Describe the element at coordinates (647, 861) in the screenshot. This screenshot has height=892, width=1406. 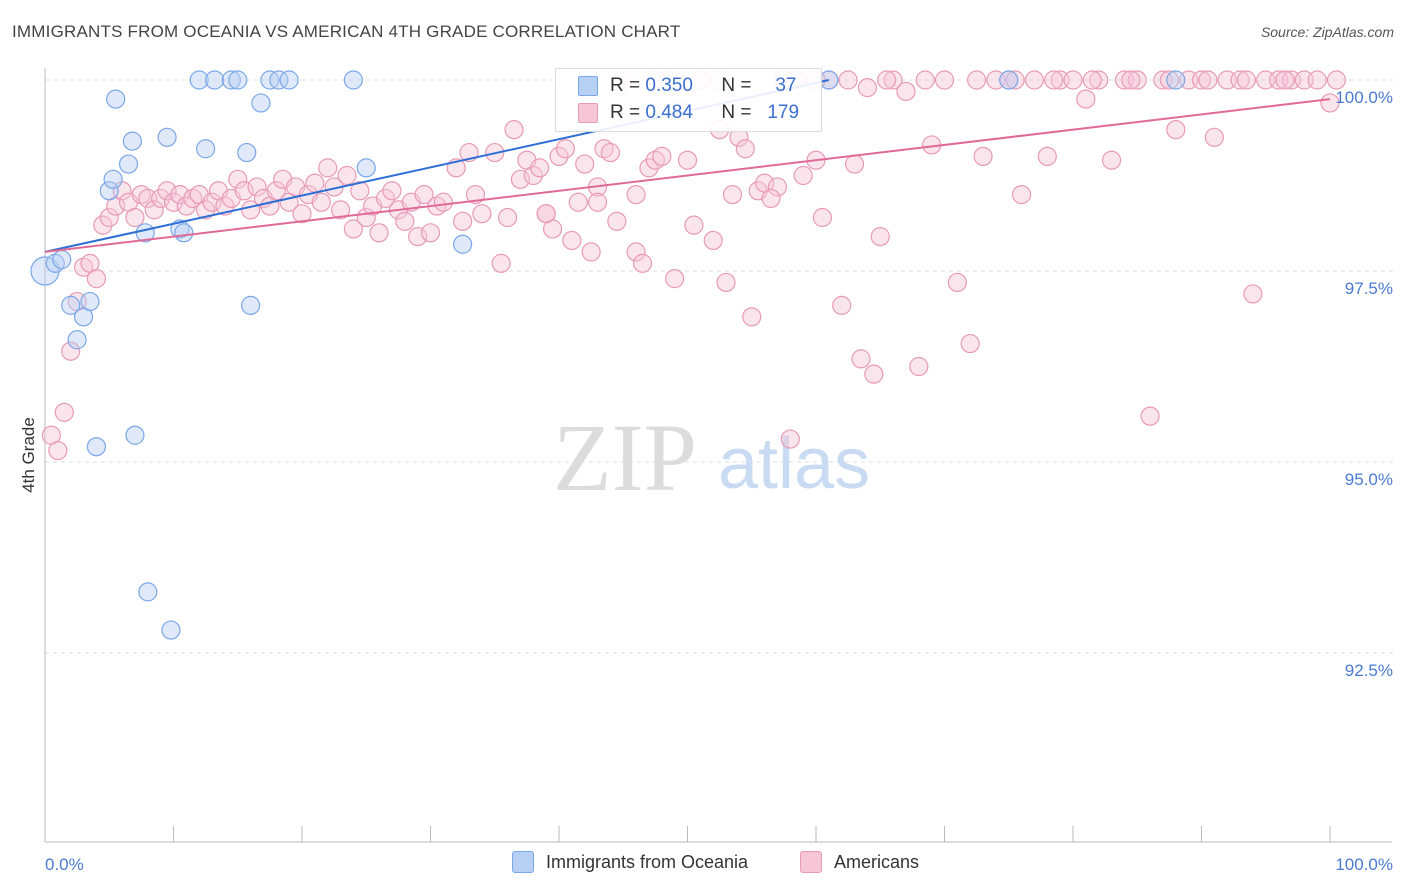
I see `legend-label-oceania: Immigrants from Oceania` at that location.